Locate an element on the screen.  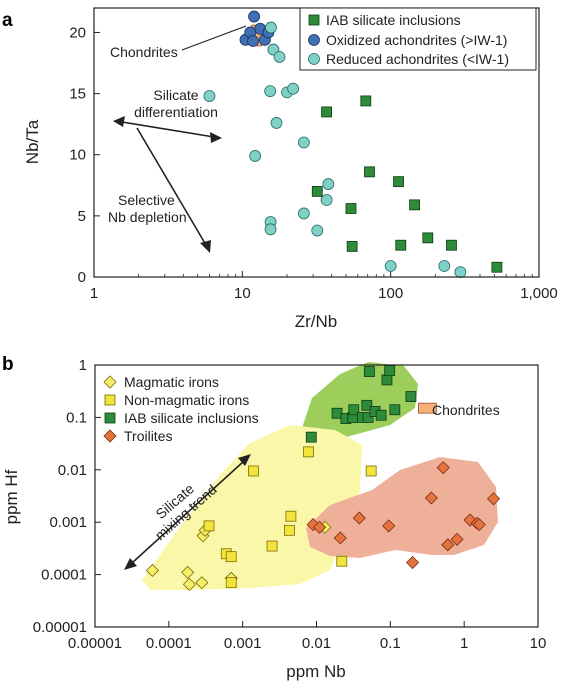
panel-b-ylabel: ppm Hf is located at coordinates (11, 496).